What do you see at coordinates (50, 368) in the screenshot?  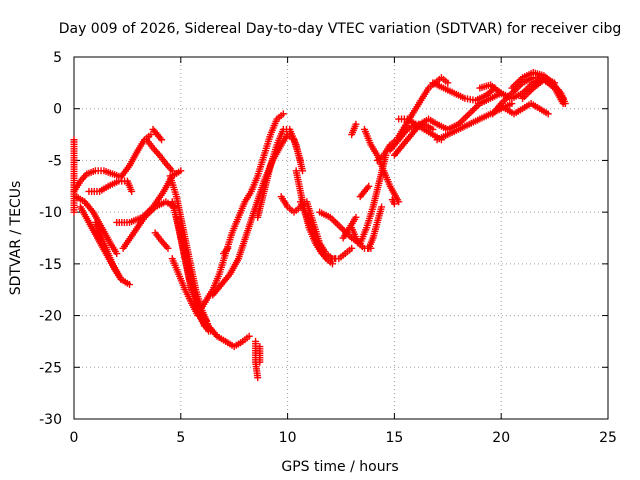 I see `y-tick-label: -25` at bounding box center [50, 368].